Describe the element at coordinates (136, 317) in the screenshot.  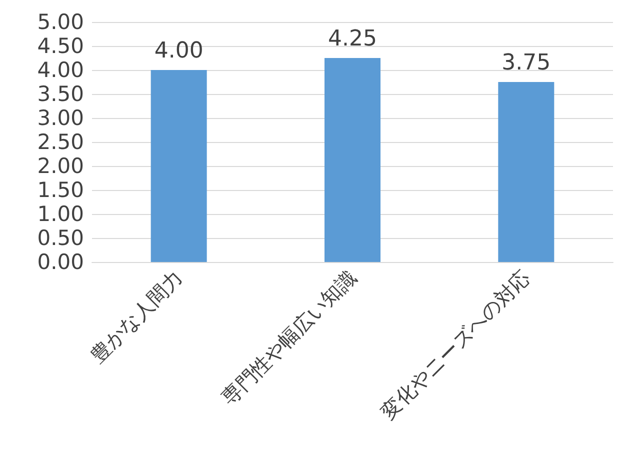
I see `x-tick-label: 豊かな人間力` at that location.